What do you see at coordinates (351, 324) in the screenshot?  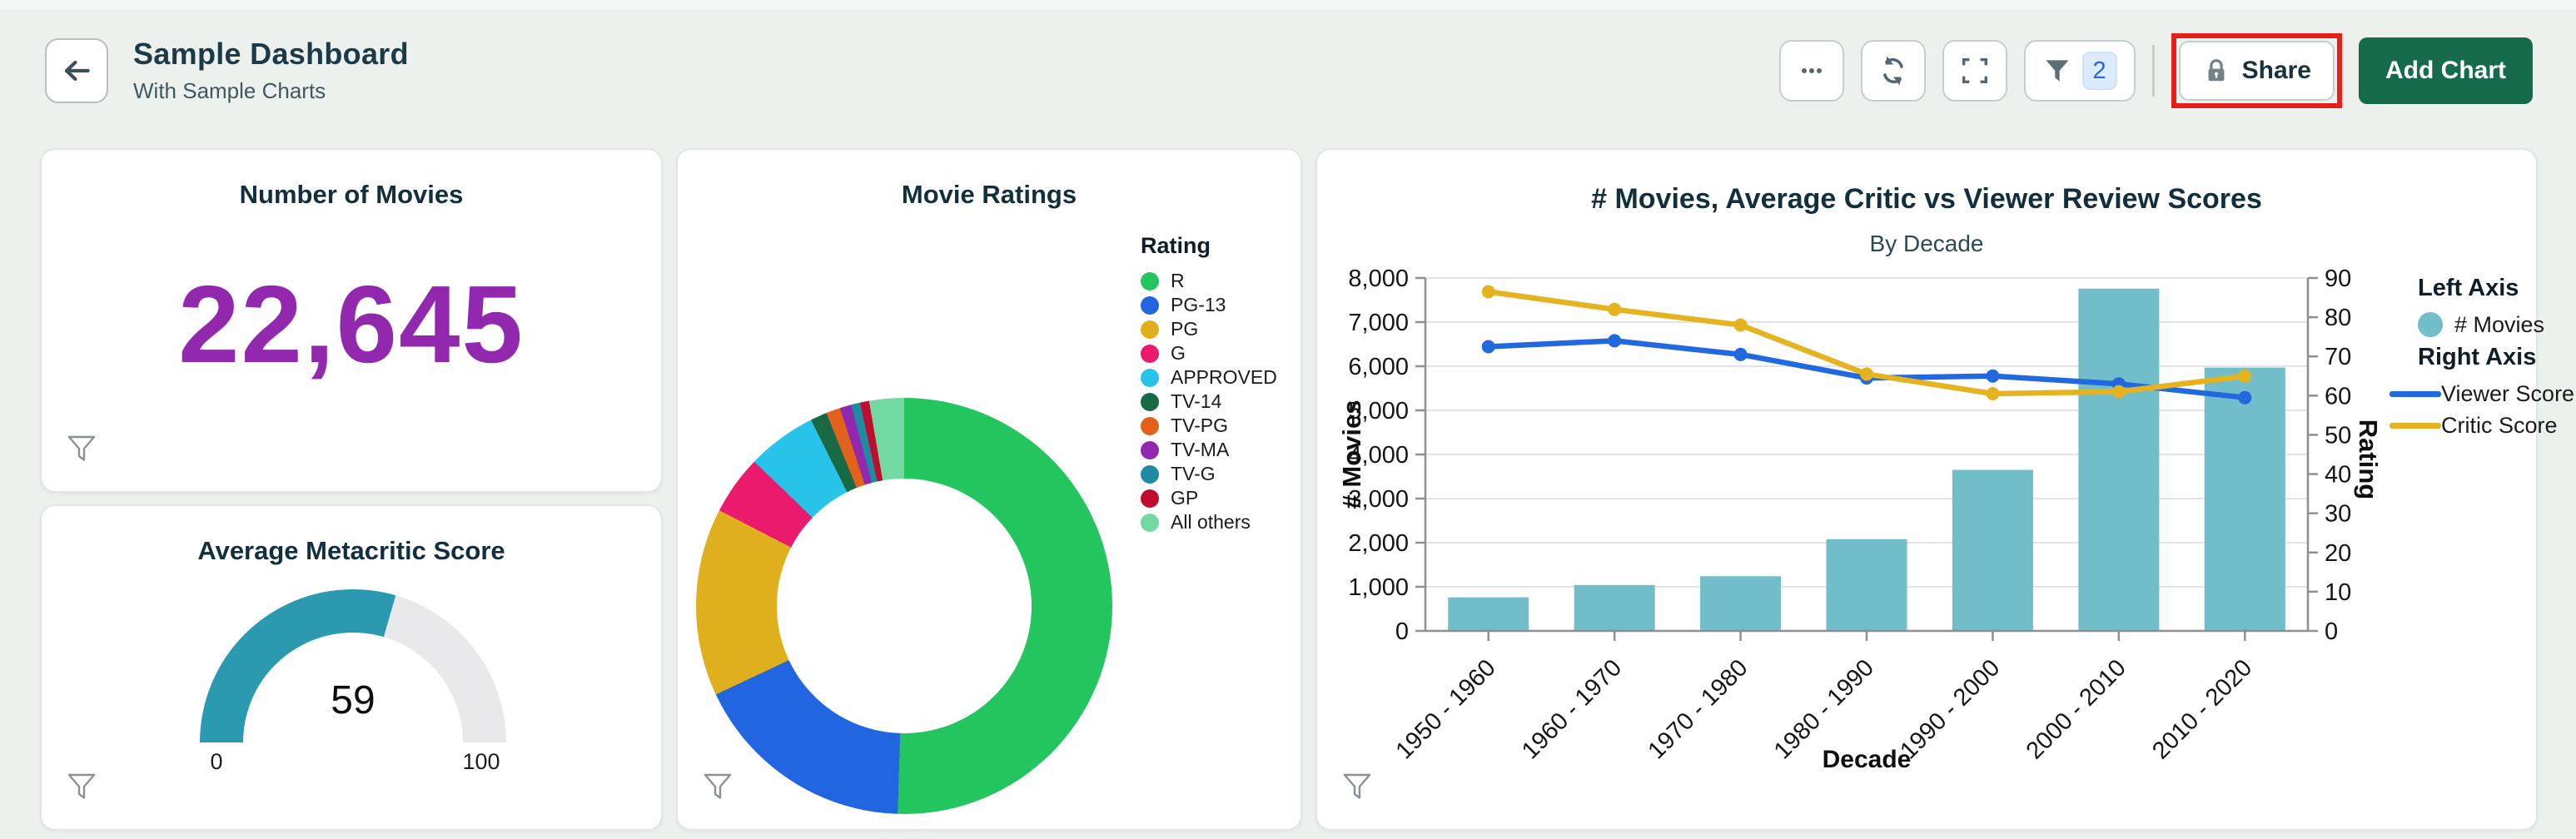 I see `kpi-value: 22,645` at bounding box center [351, 324].